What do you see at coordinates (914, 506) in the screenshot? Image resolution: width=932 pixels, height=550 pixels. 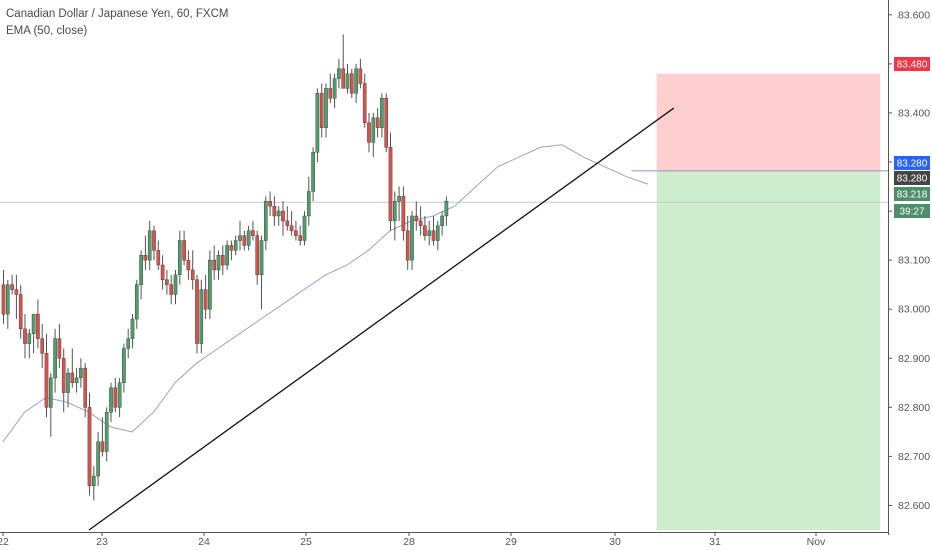 I see `price-tick-label: 82.600` at bounding box center [914, 506].